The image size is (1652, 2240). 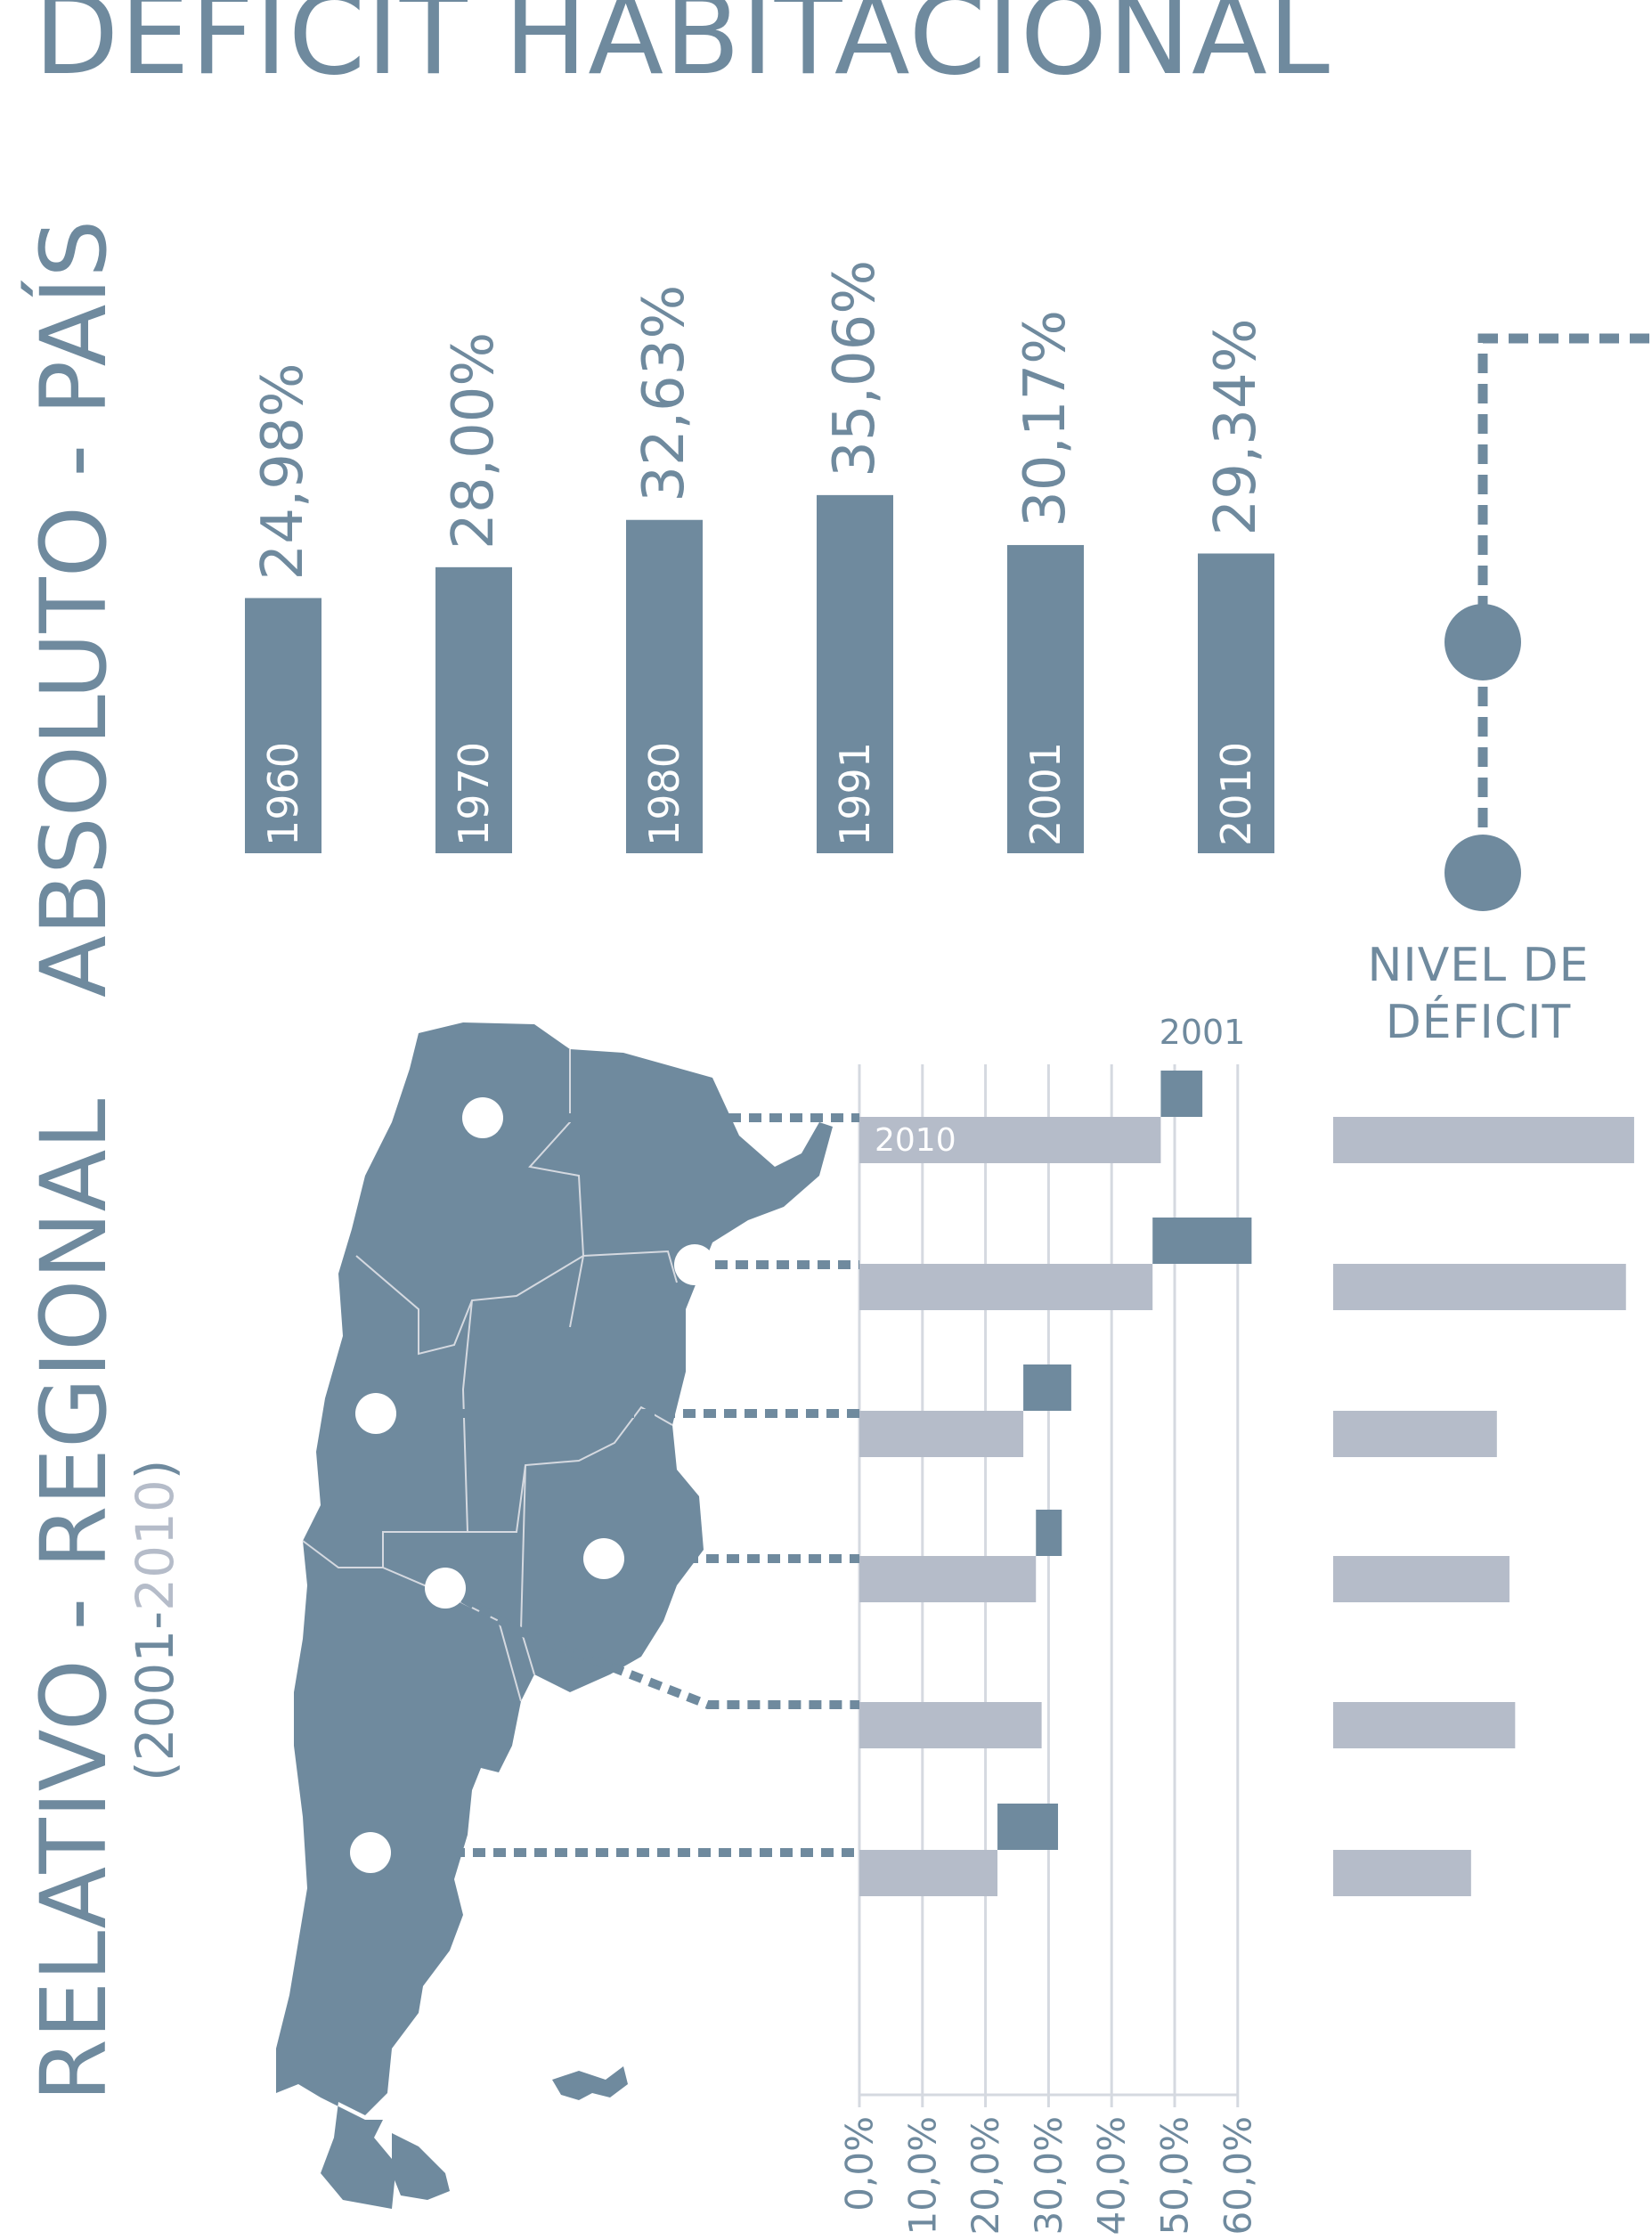 I want to click on bar-1970, so click(x=473, y=710).